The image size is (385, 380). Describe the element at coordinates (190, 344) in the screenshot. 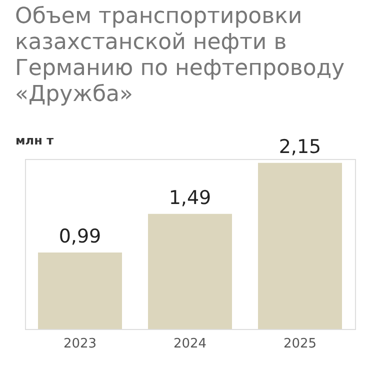

I see `x-tick-label: 2024` at that location.